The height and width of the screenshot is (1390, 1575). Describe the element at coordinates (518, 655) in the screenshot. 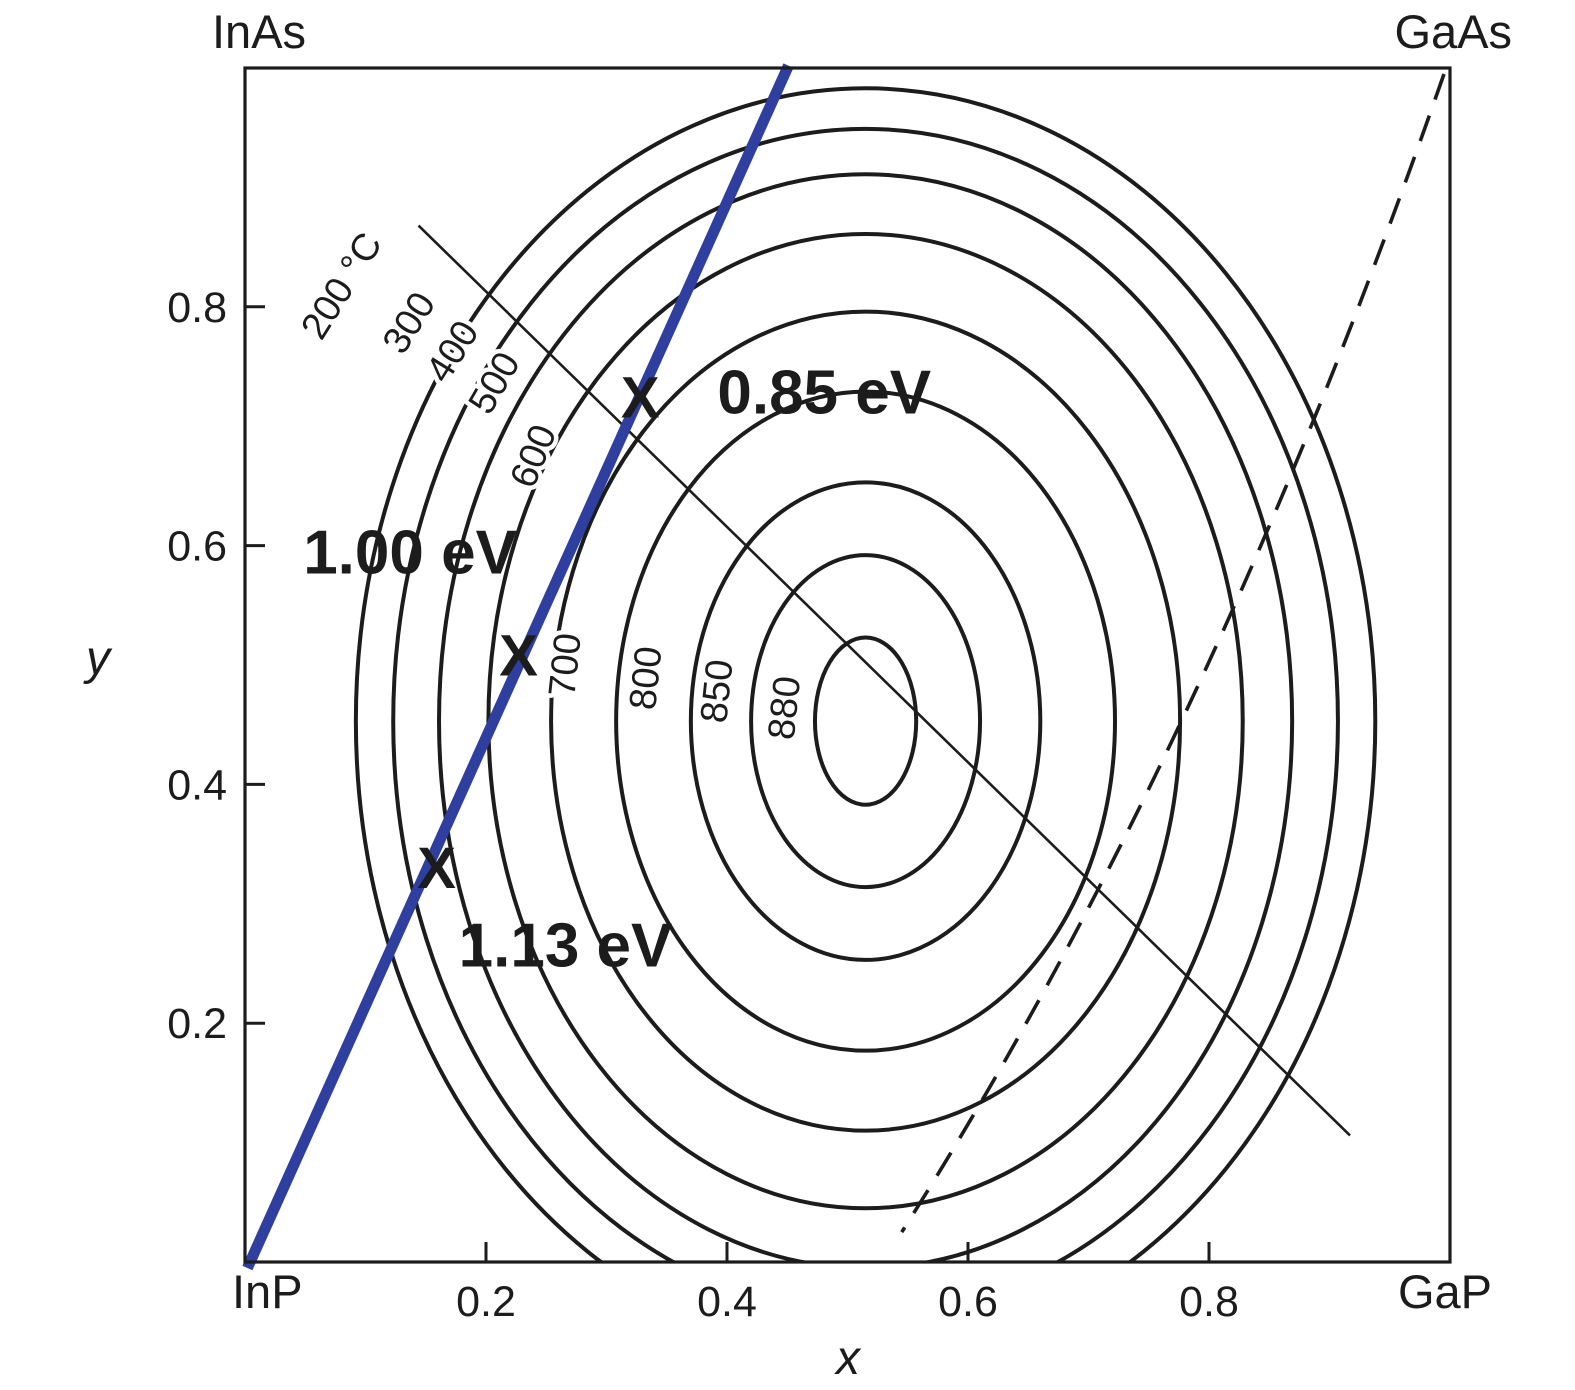

I see `bandgap-marker-x-1: X` at that location.